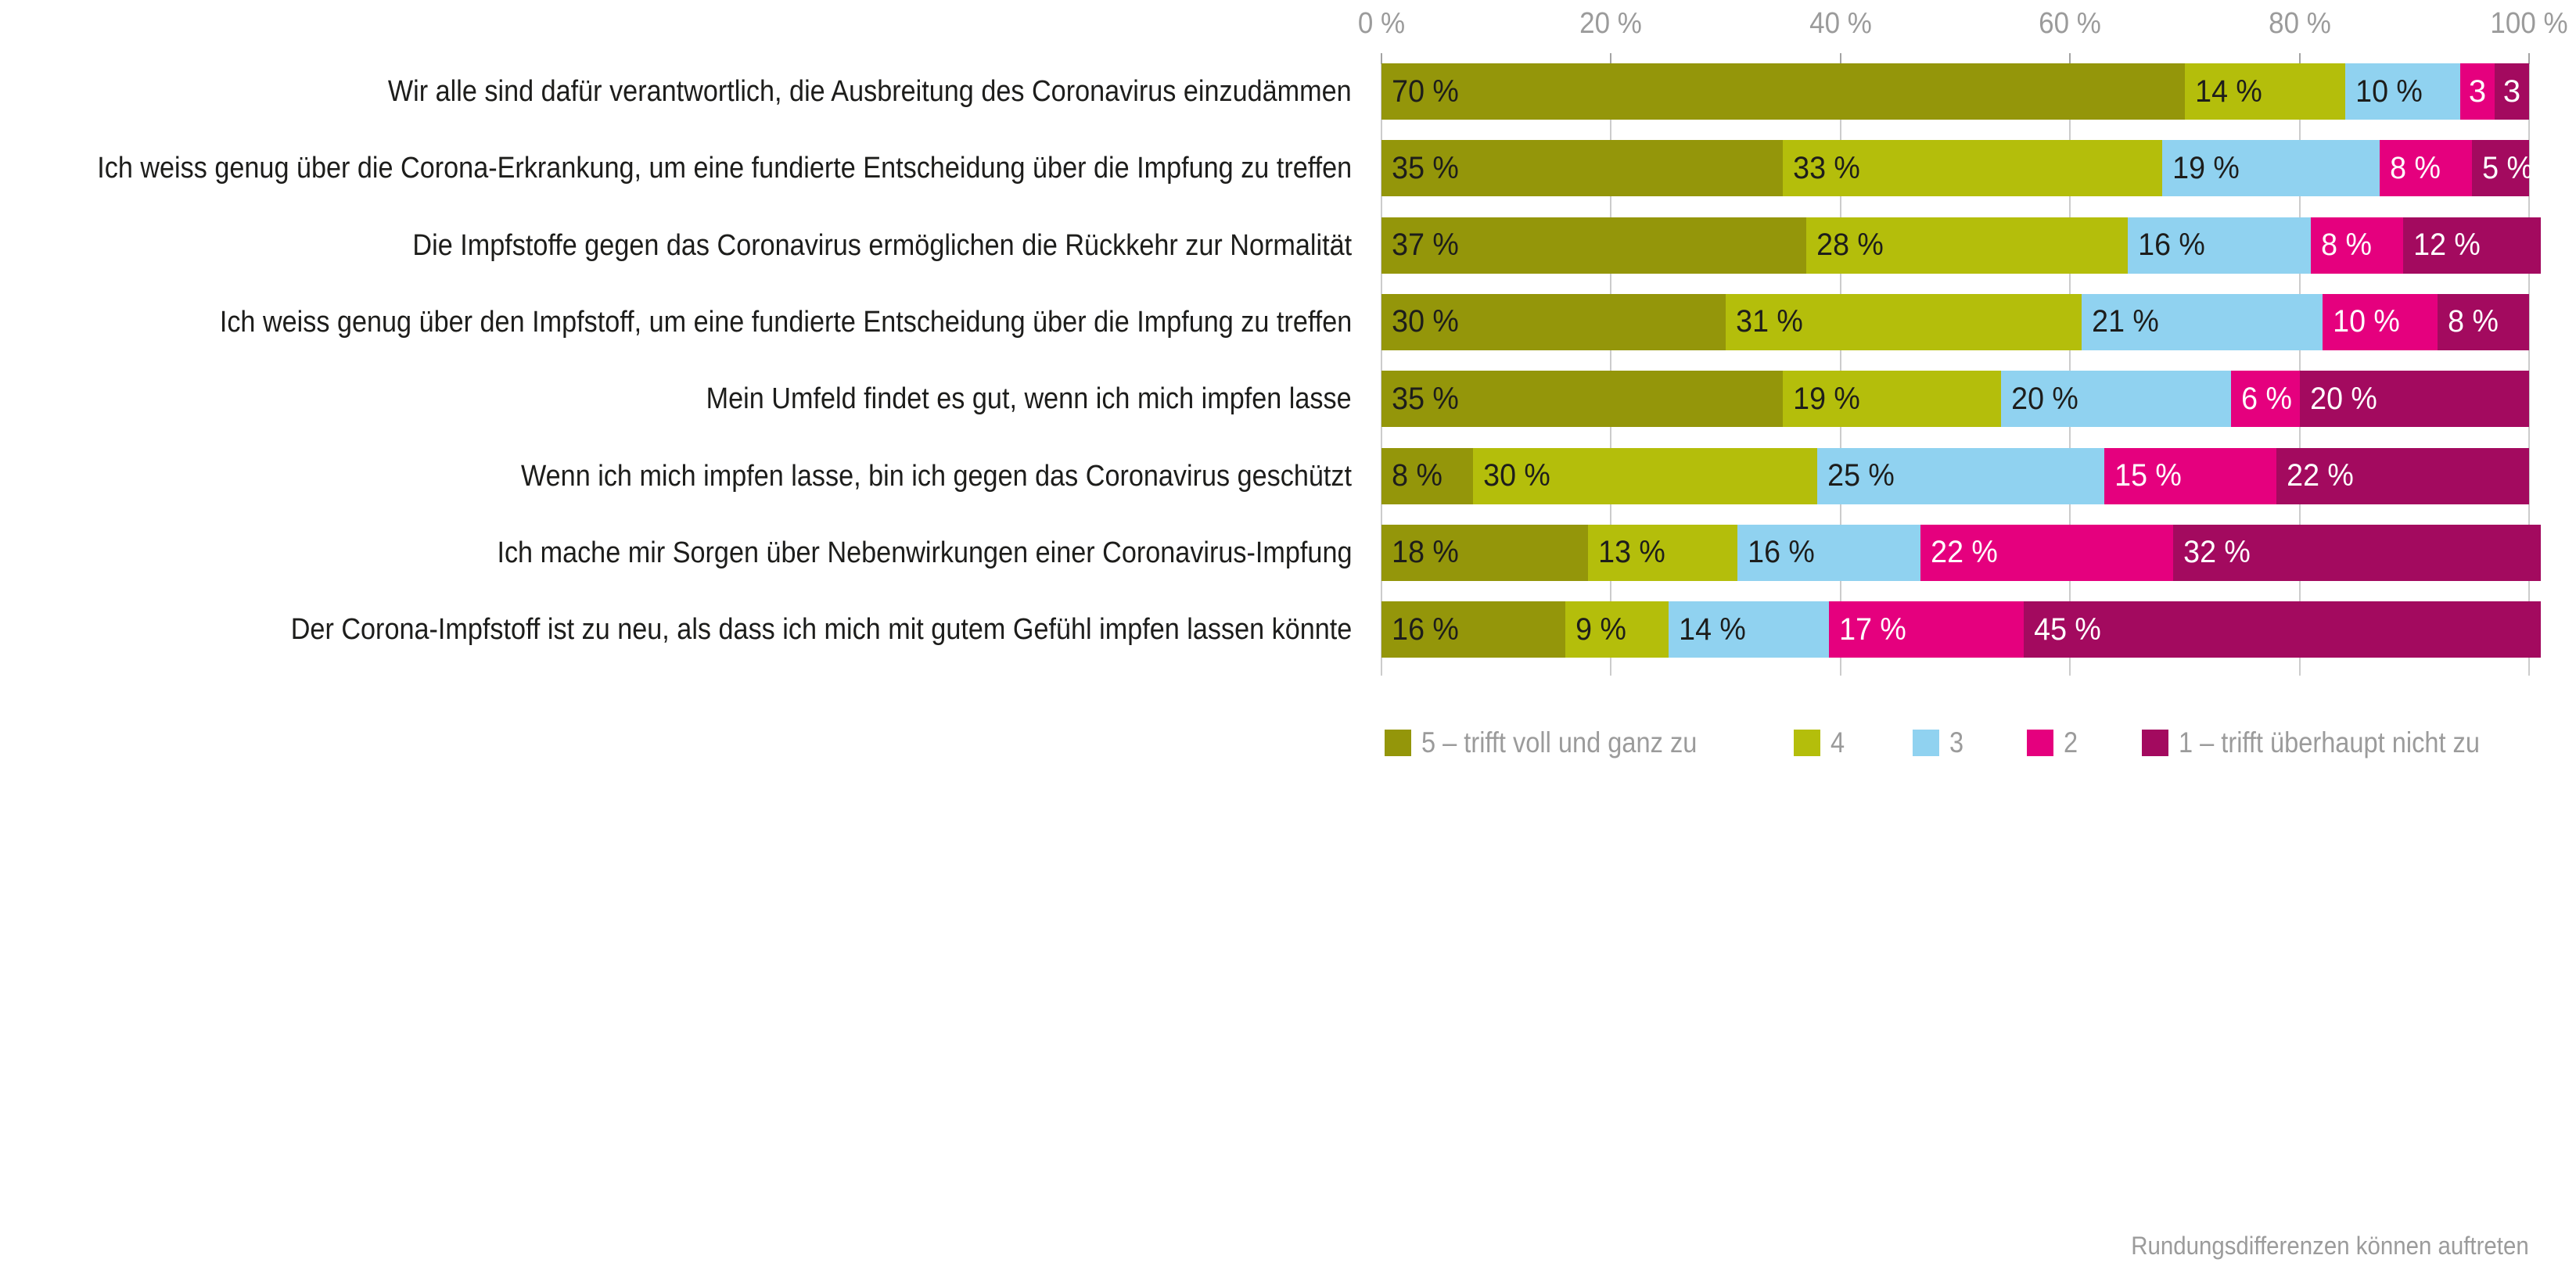  I want to click on bar-row: 18 % 13 % 16 % 22 % 32 %, so click(1961, 552).